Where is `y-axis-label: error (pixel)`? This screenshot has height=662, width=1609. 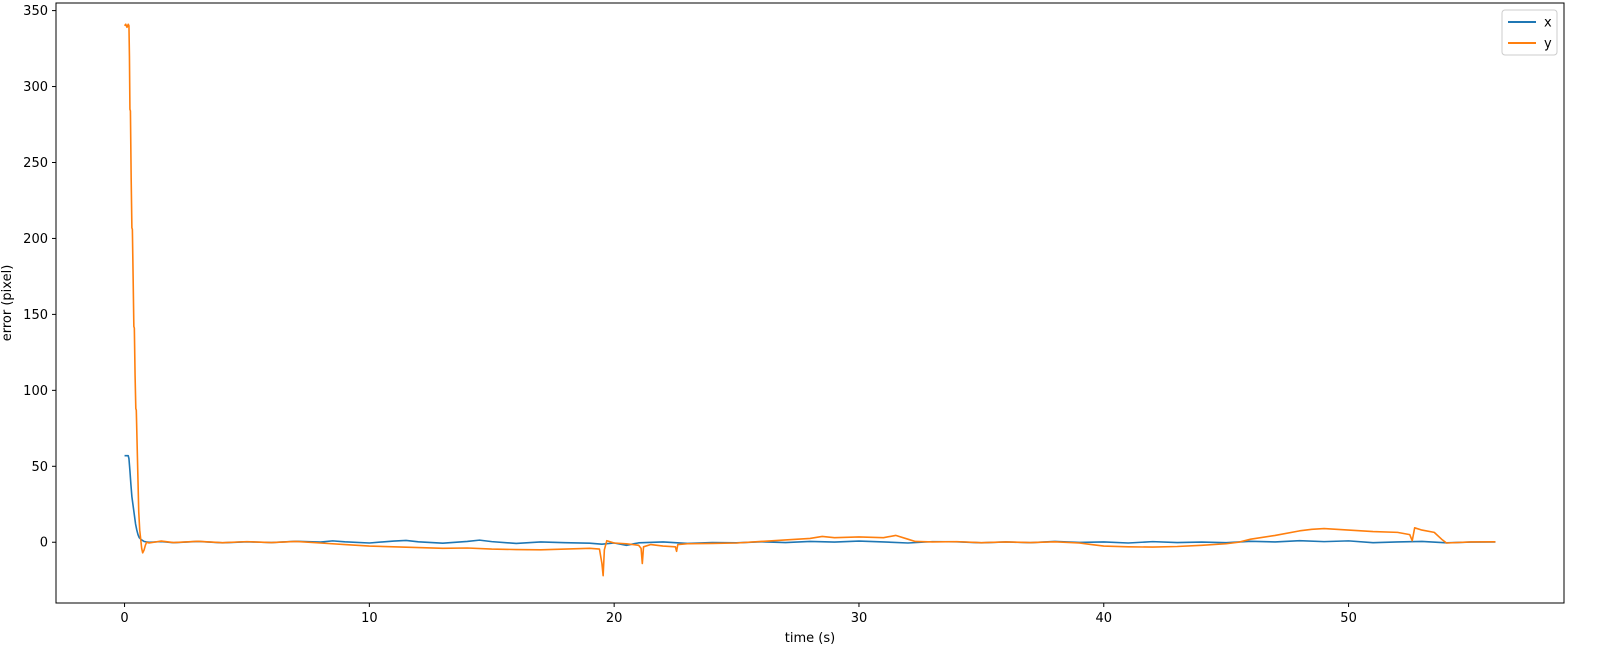 y-axis-label: error (pixel) is located at coordinates (7, 303).